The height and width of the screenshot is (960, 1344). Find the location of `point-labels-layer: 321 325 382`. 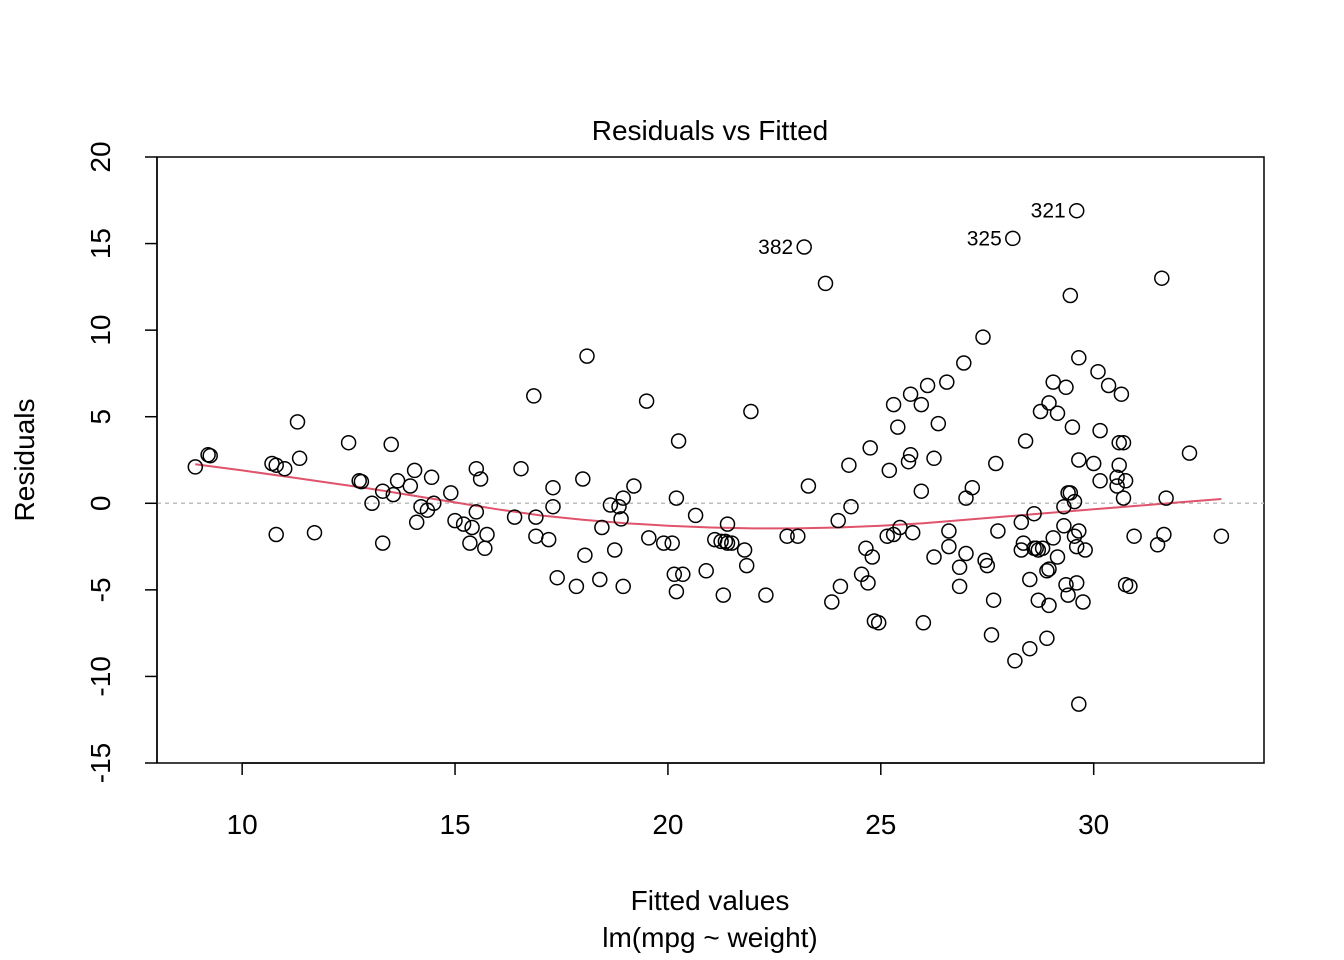

point-labels-layer: 321 325 382 is located at coordinates (912, 229).